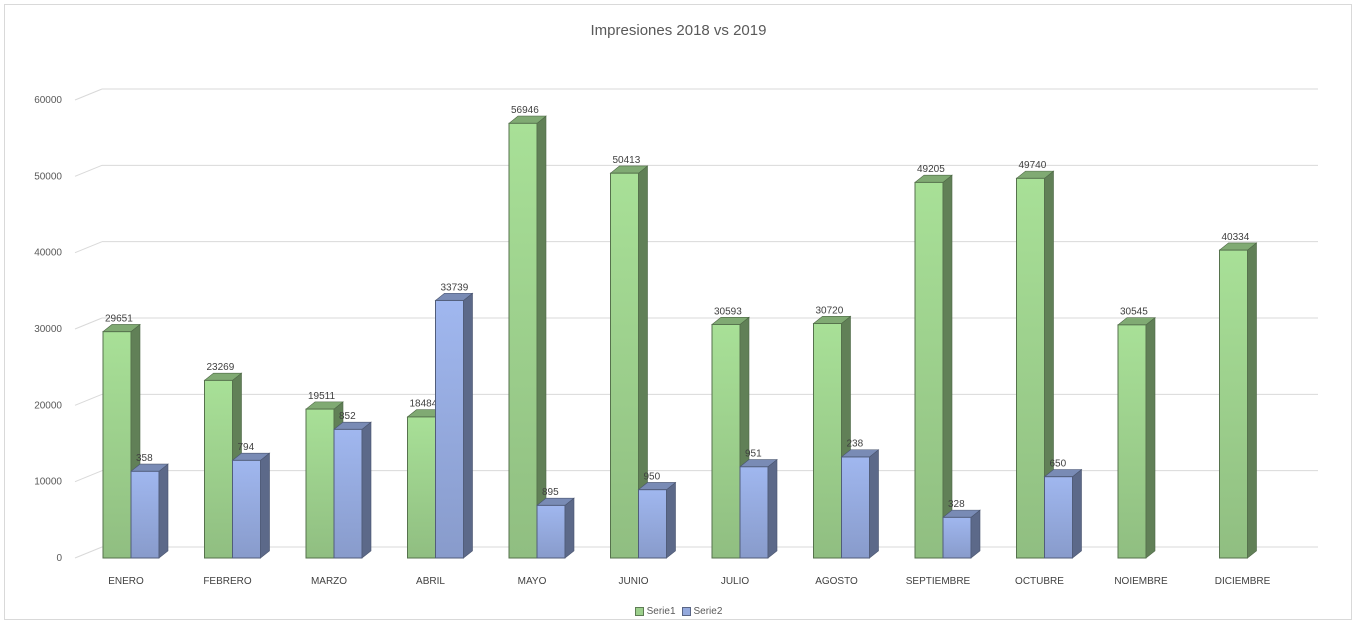  I want to click on data-label: 895, so click(550, 492).